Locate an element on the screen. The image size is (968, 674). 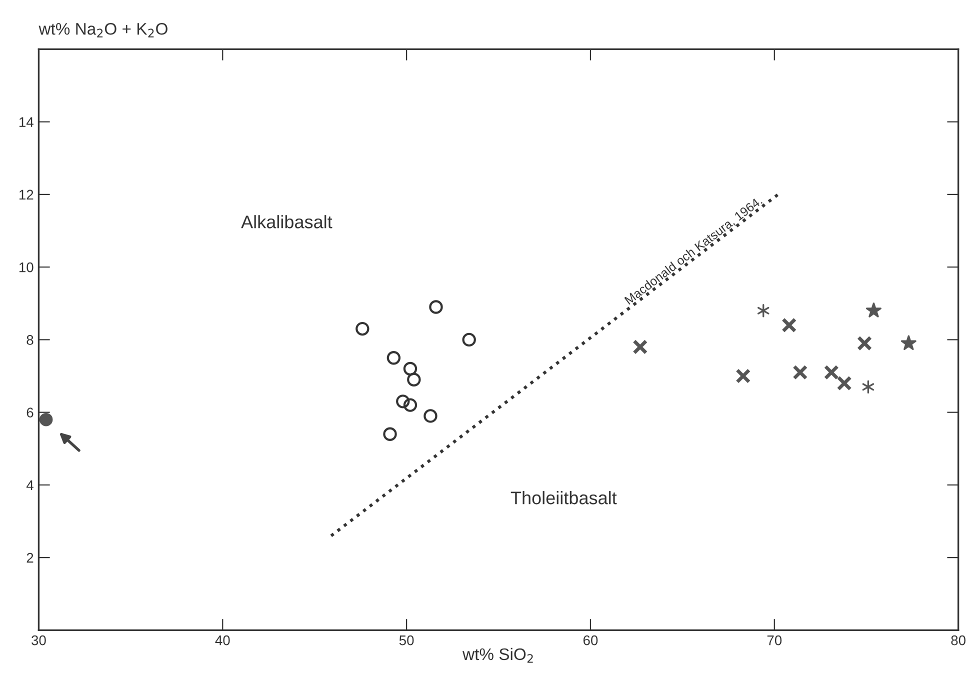
y-axis-title: wt% Na$_{2}$O + K$_{2}$O is located at coordinates (103, 30).